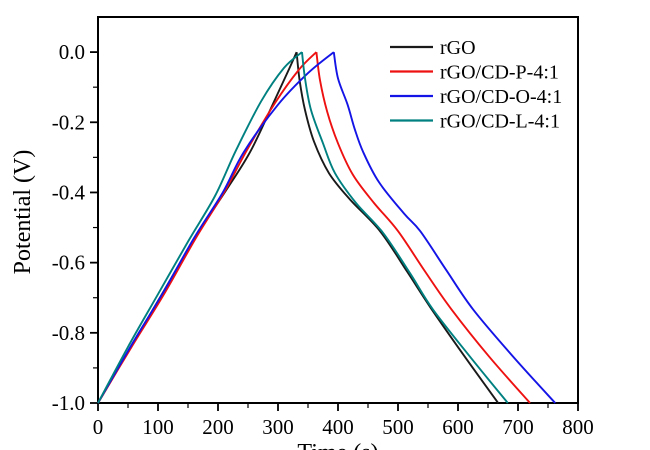 The width and height of the screenshot is (650, 450). What do you see at coordinates (458, 427) in the screenshot?
I see `x-tick-label: 600` at bounding box center [458, 427].